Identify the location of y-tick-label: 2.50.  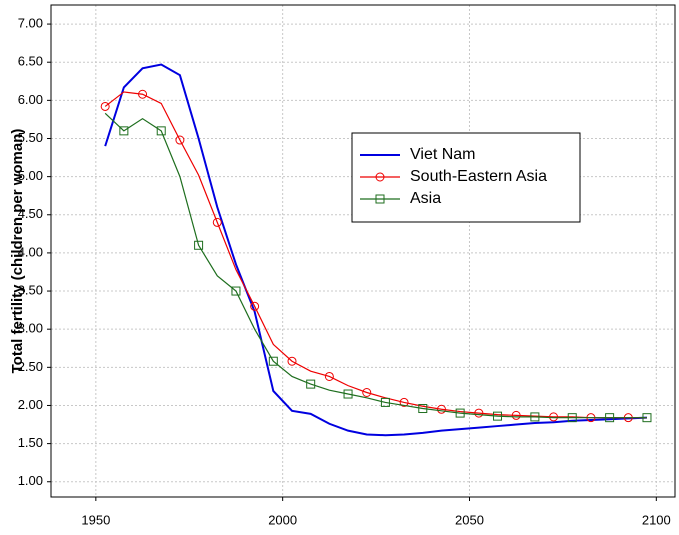
(30, 366).